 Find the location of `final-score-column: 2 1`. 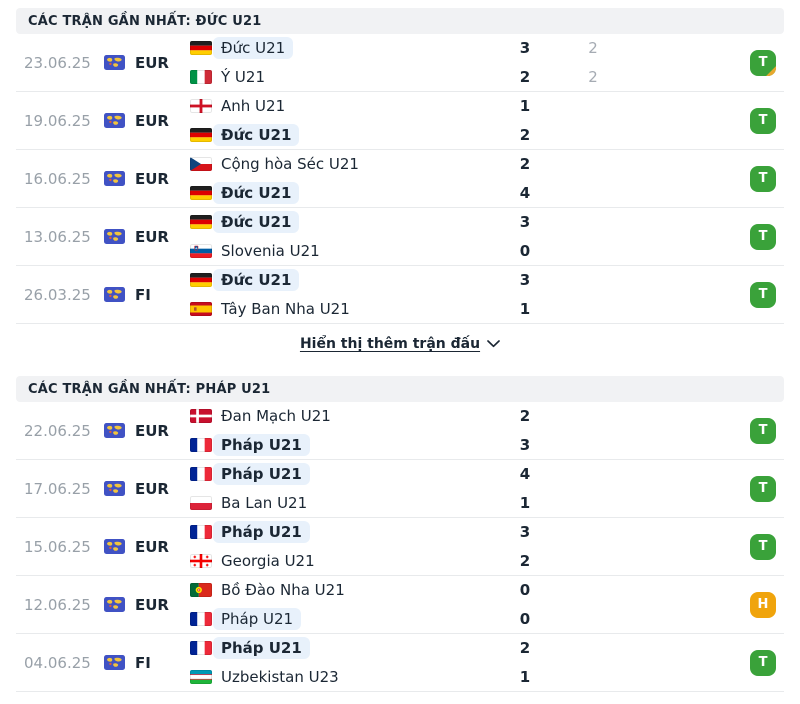

final-score-column: 2 1 is located at coordinates (525, 663).